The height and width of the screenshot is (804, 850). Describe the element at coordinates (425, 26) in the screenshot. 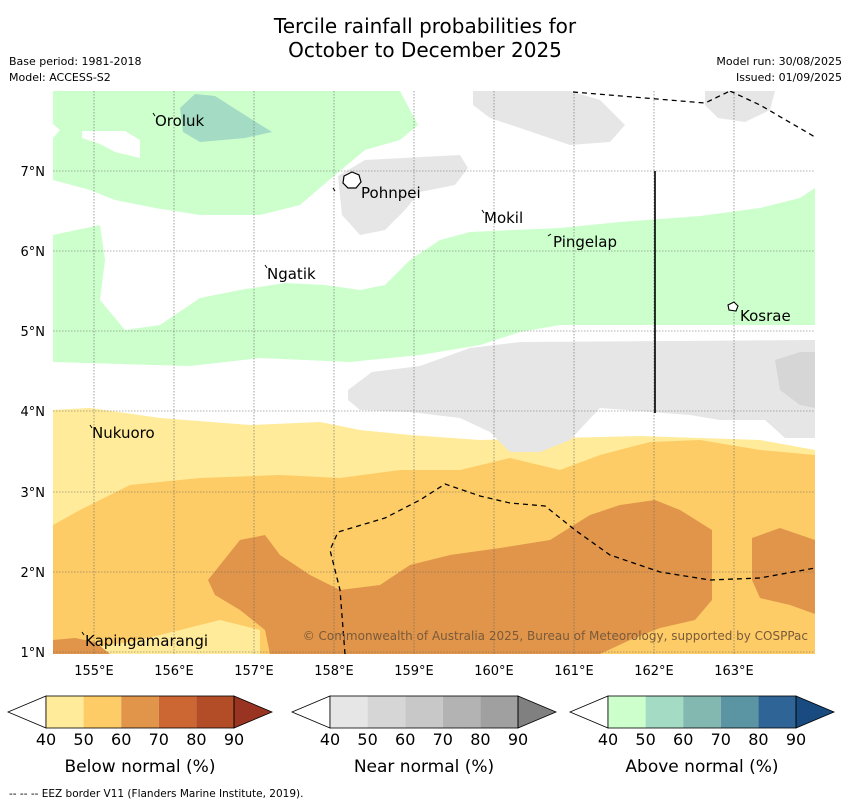

I see `title-line-1: Tercile rainfall probabilities for` at that location.